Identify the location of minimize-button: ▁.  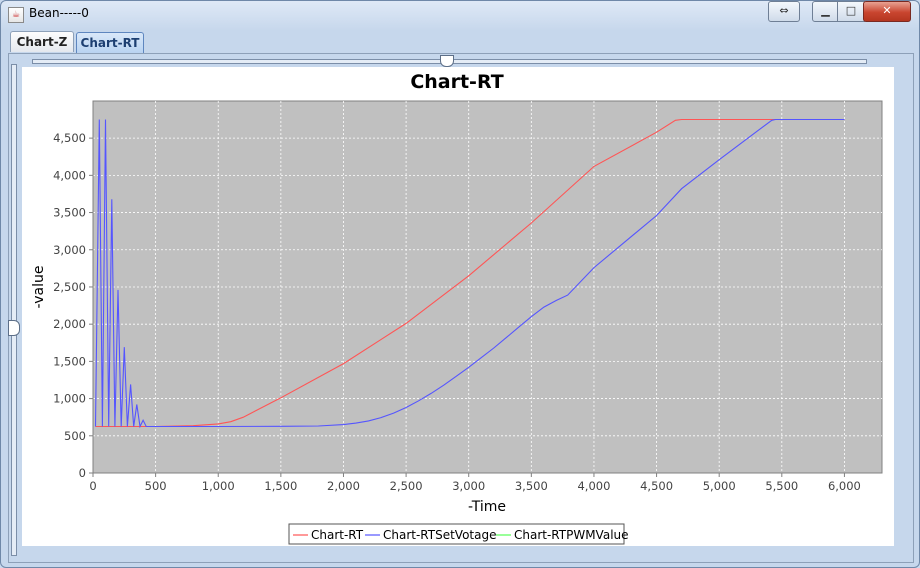
(825, 11).